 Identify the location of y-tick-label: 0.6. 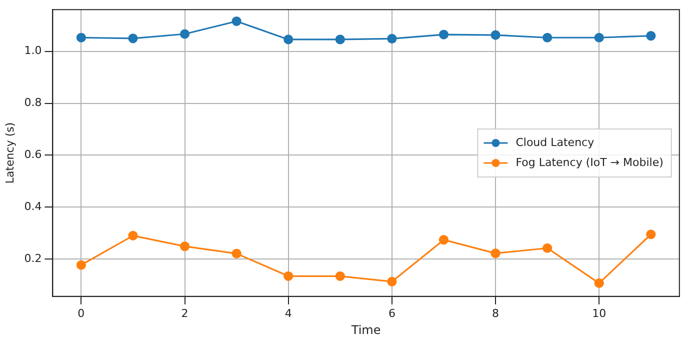
(33, 155).